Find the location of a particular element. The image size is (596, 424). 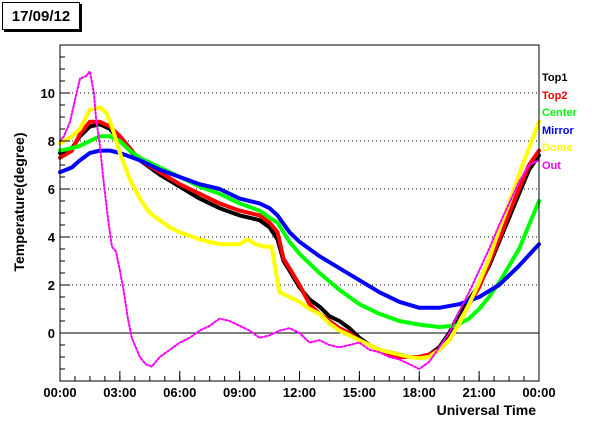

legend-item-center: Center is located at coordinates (559, 113).